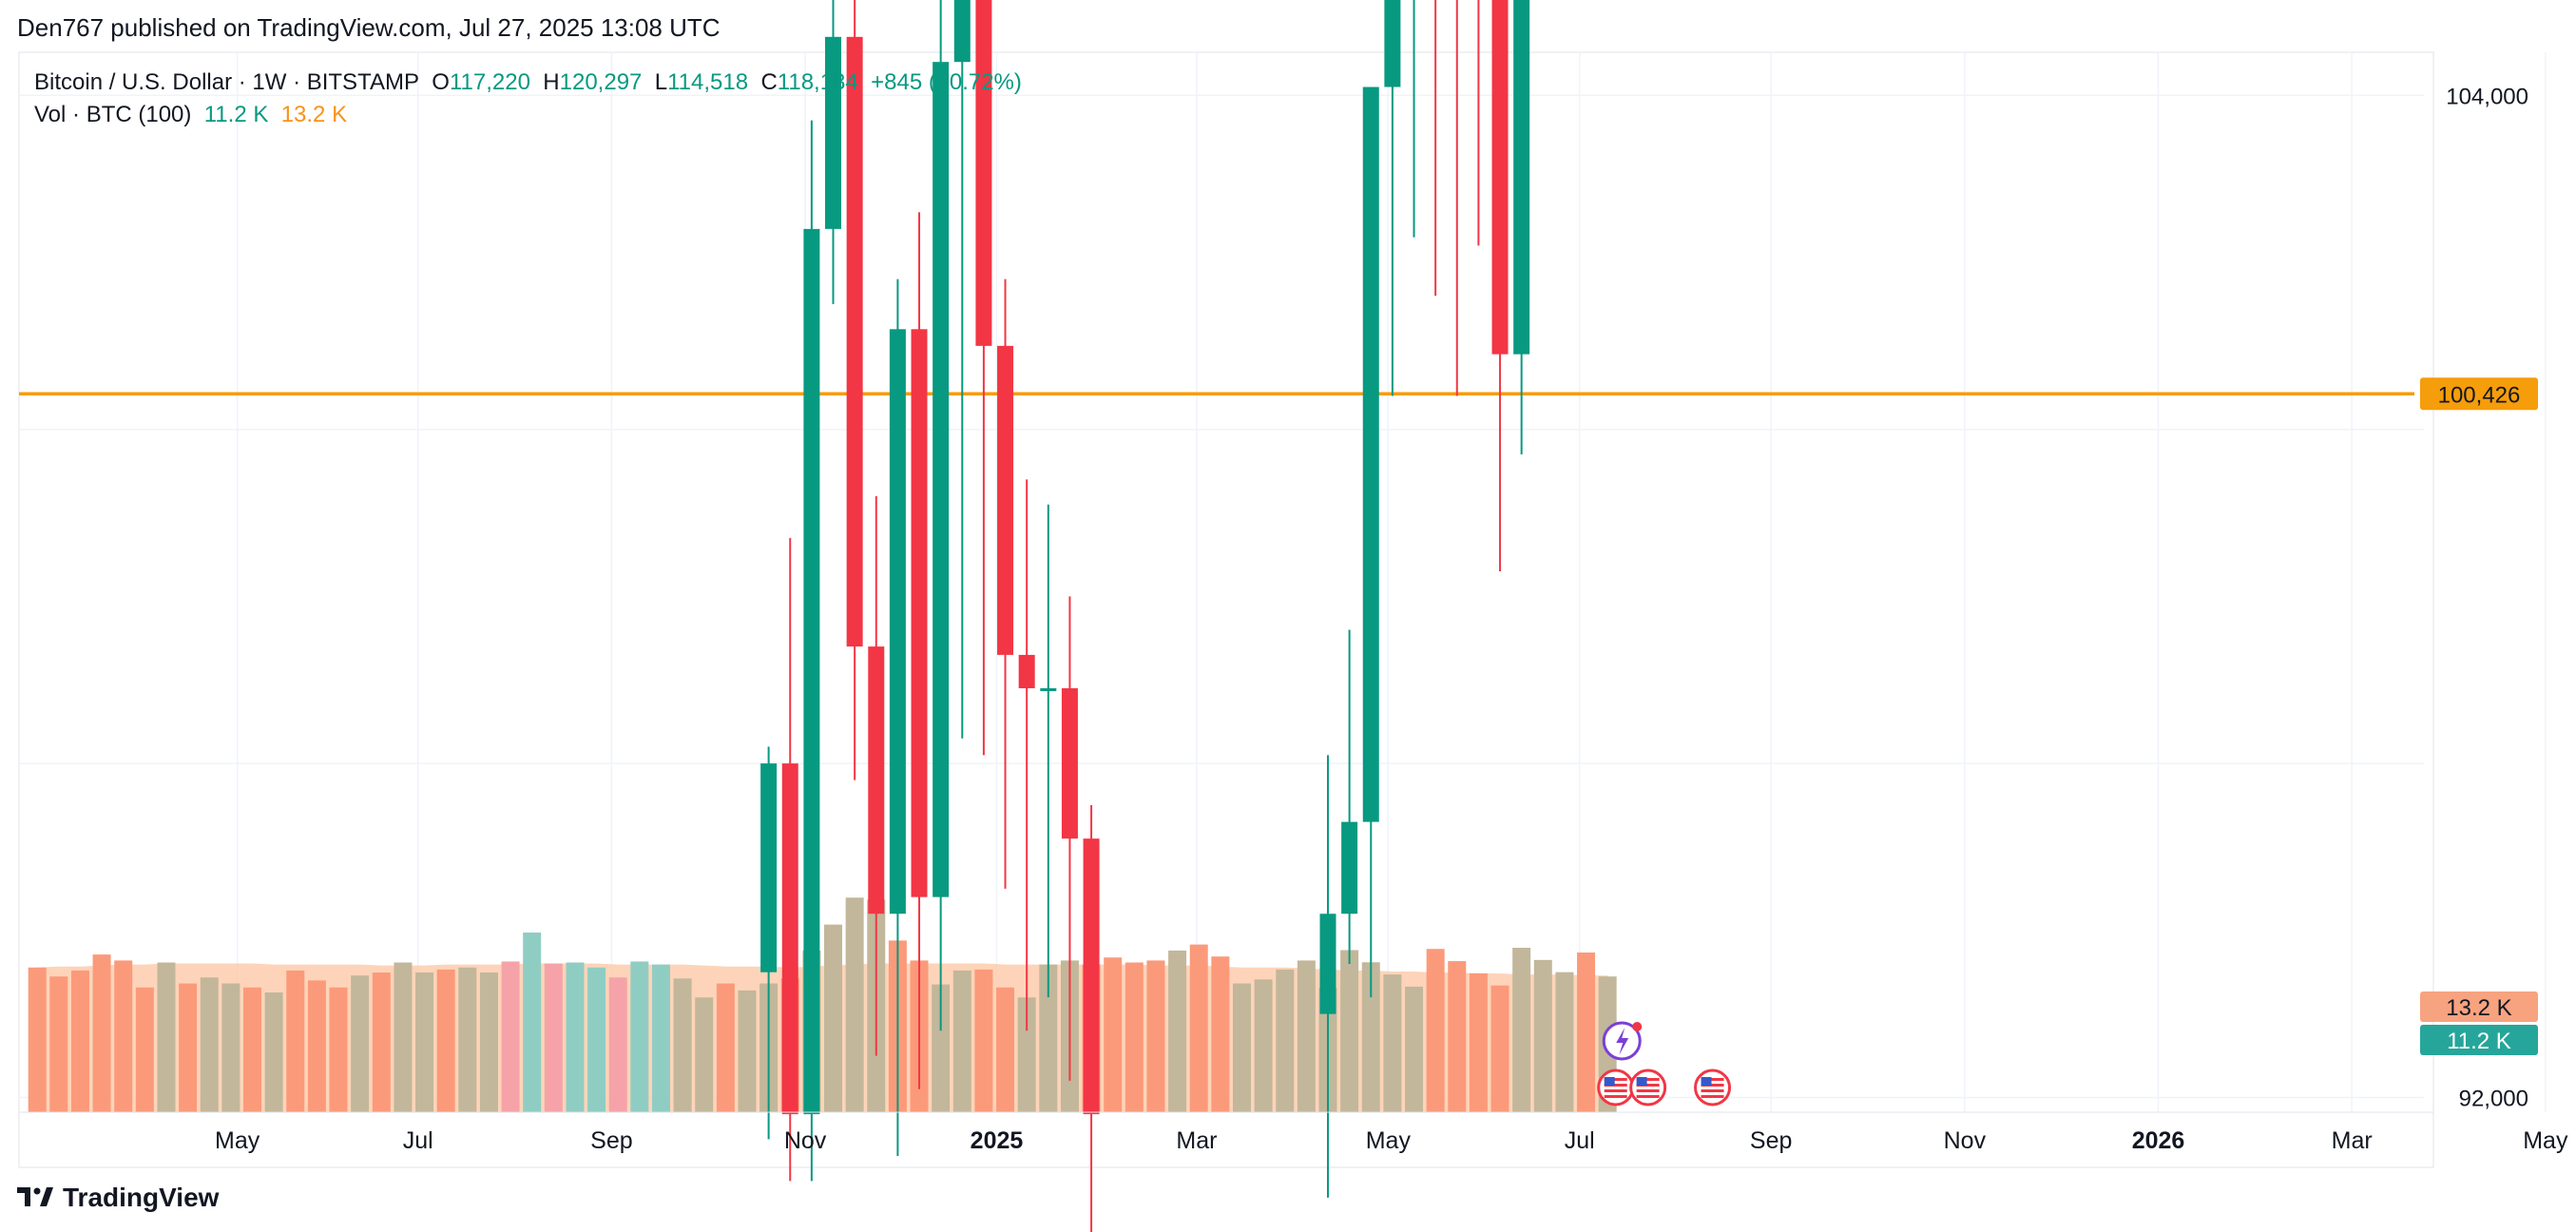  I want to click on volume-ma-tag, so click(2479, 1006).